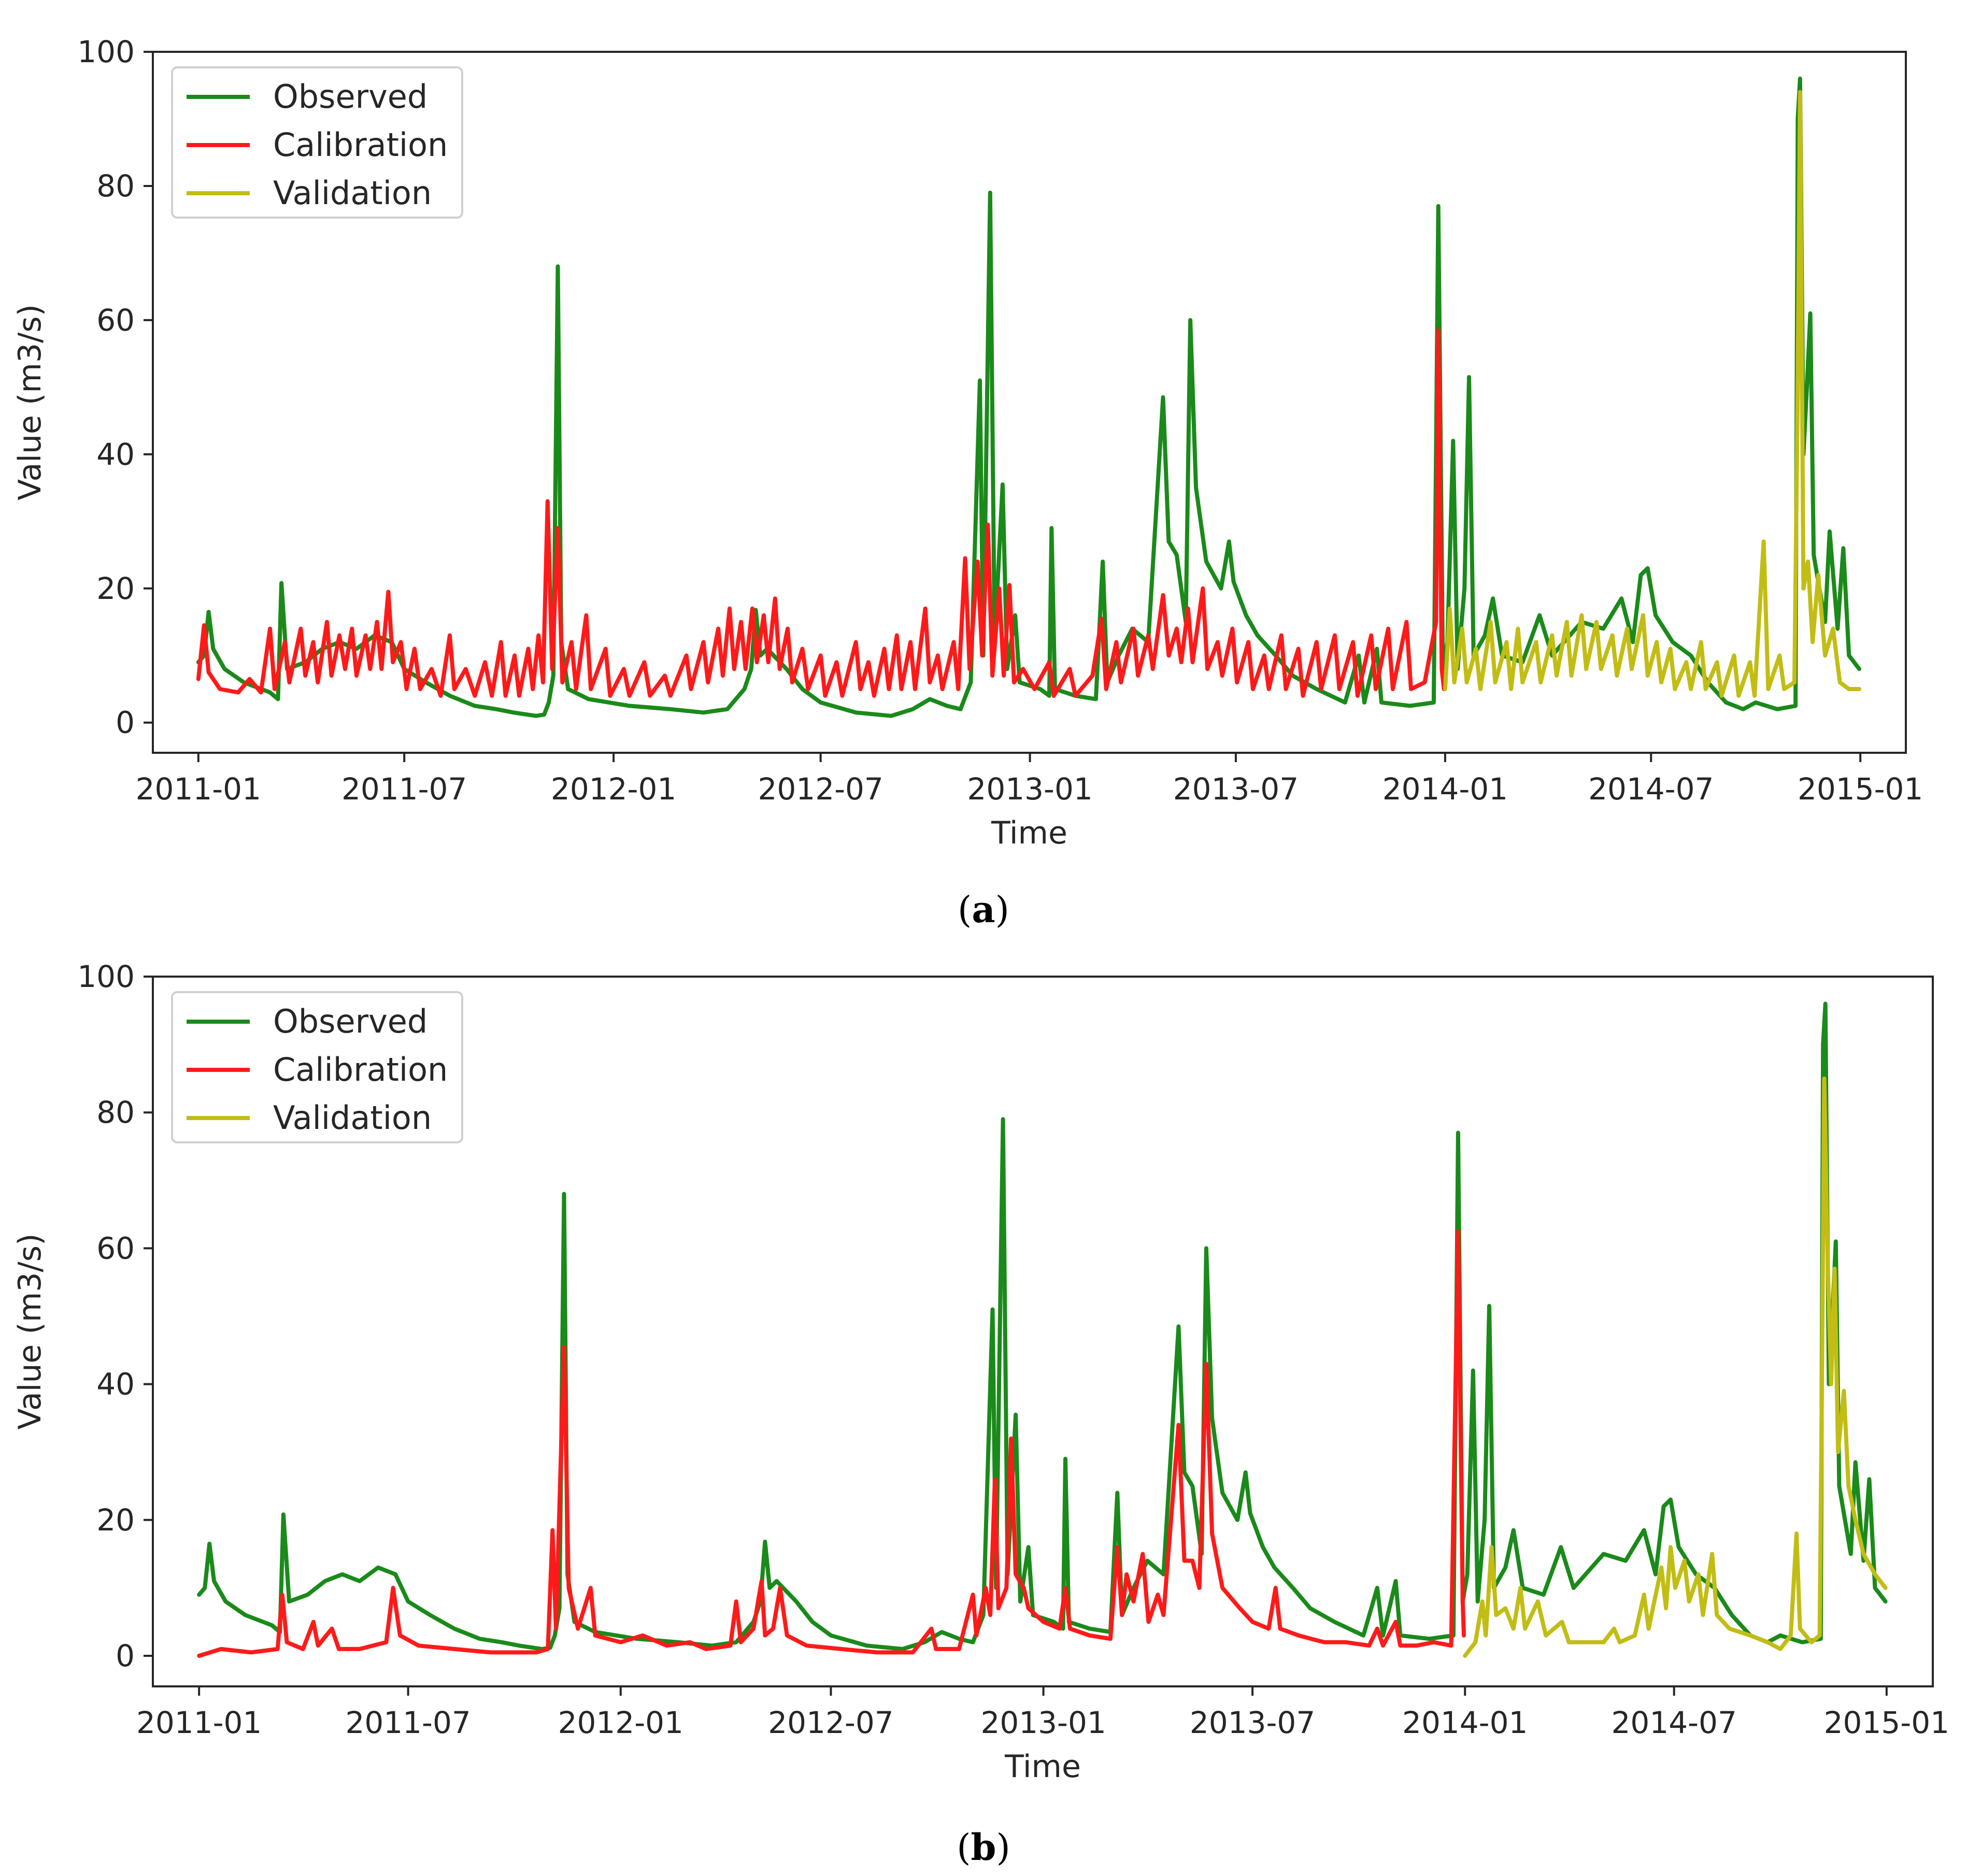  I want to click on caption-letter: a, so click(983, 909).